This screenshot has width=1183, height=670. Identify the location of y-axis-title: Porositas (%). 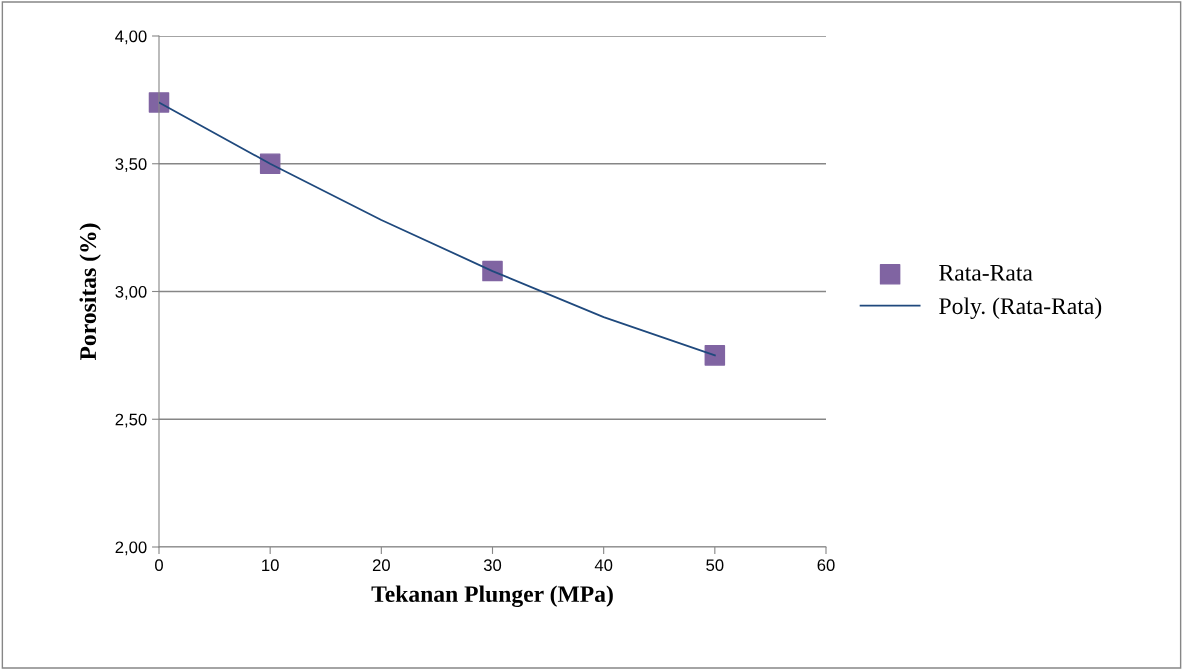
(90, 292).